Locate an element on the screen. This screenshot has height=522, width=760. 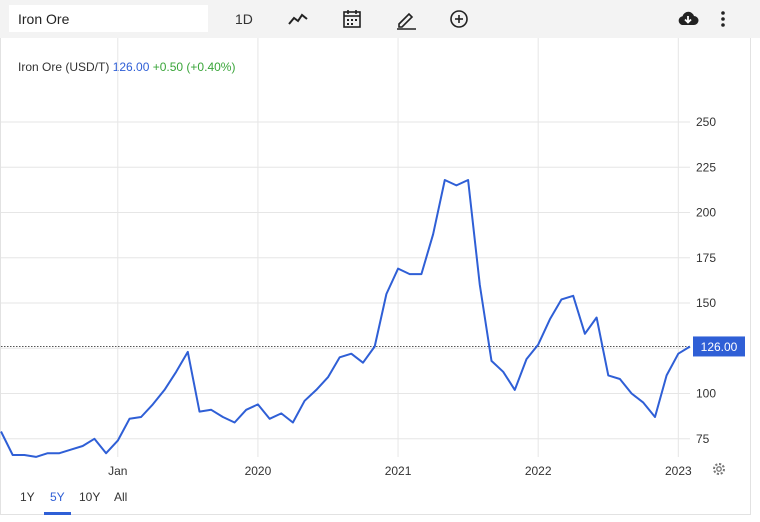
y-tick-label: 250 is located at coordinates (706, 122).